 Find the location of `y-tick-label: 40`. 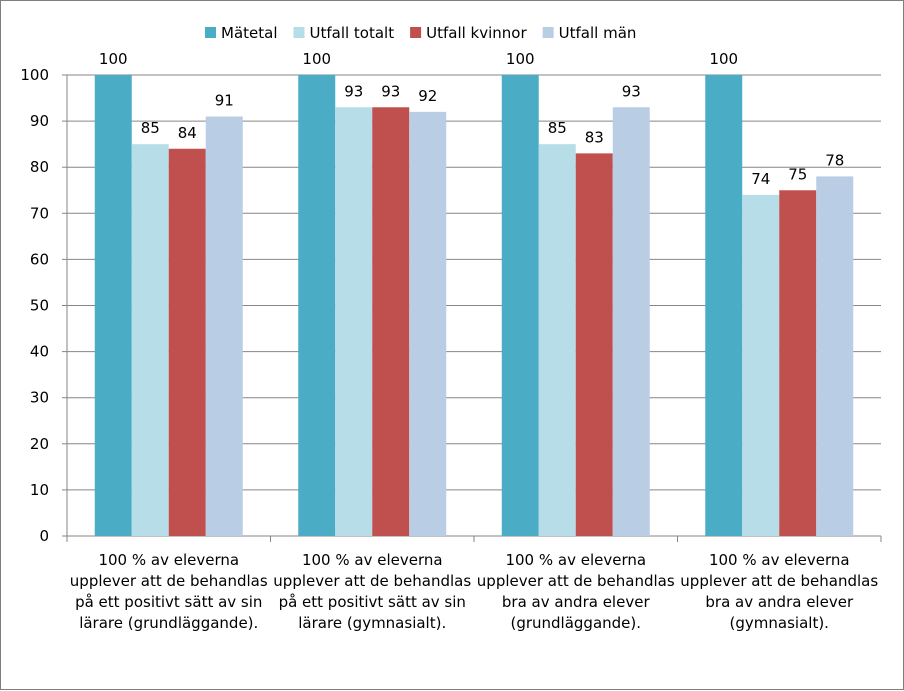

y-tick-label: 40 is located at coordinates (39, 352).